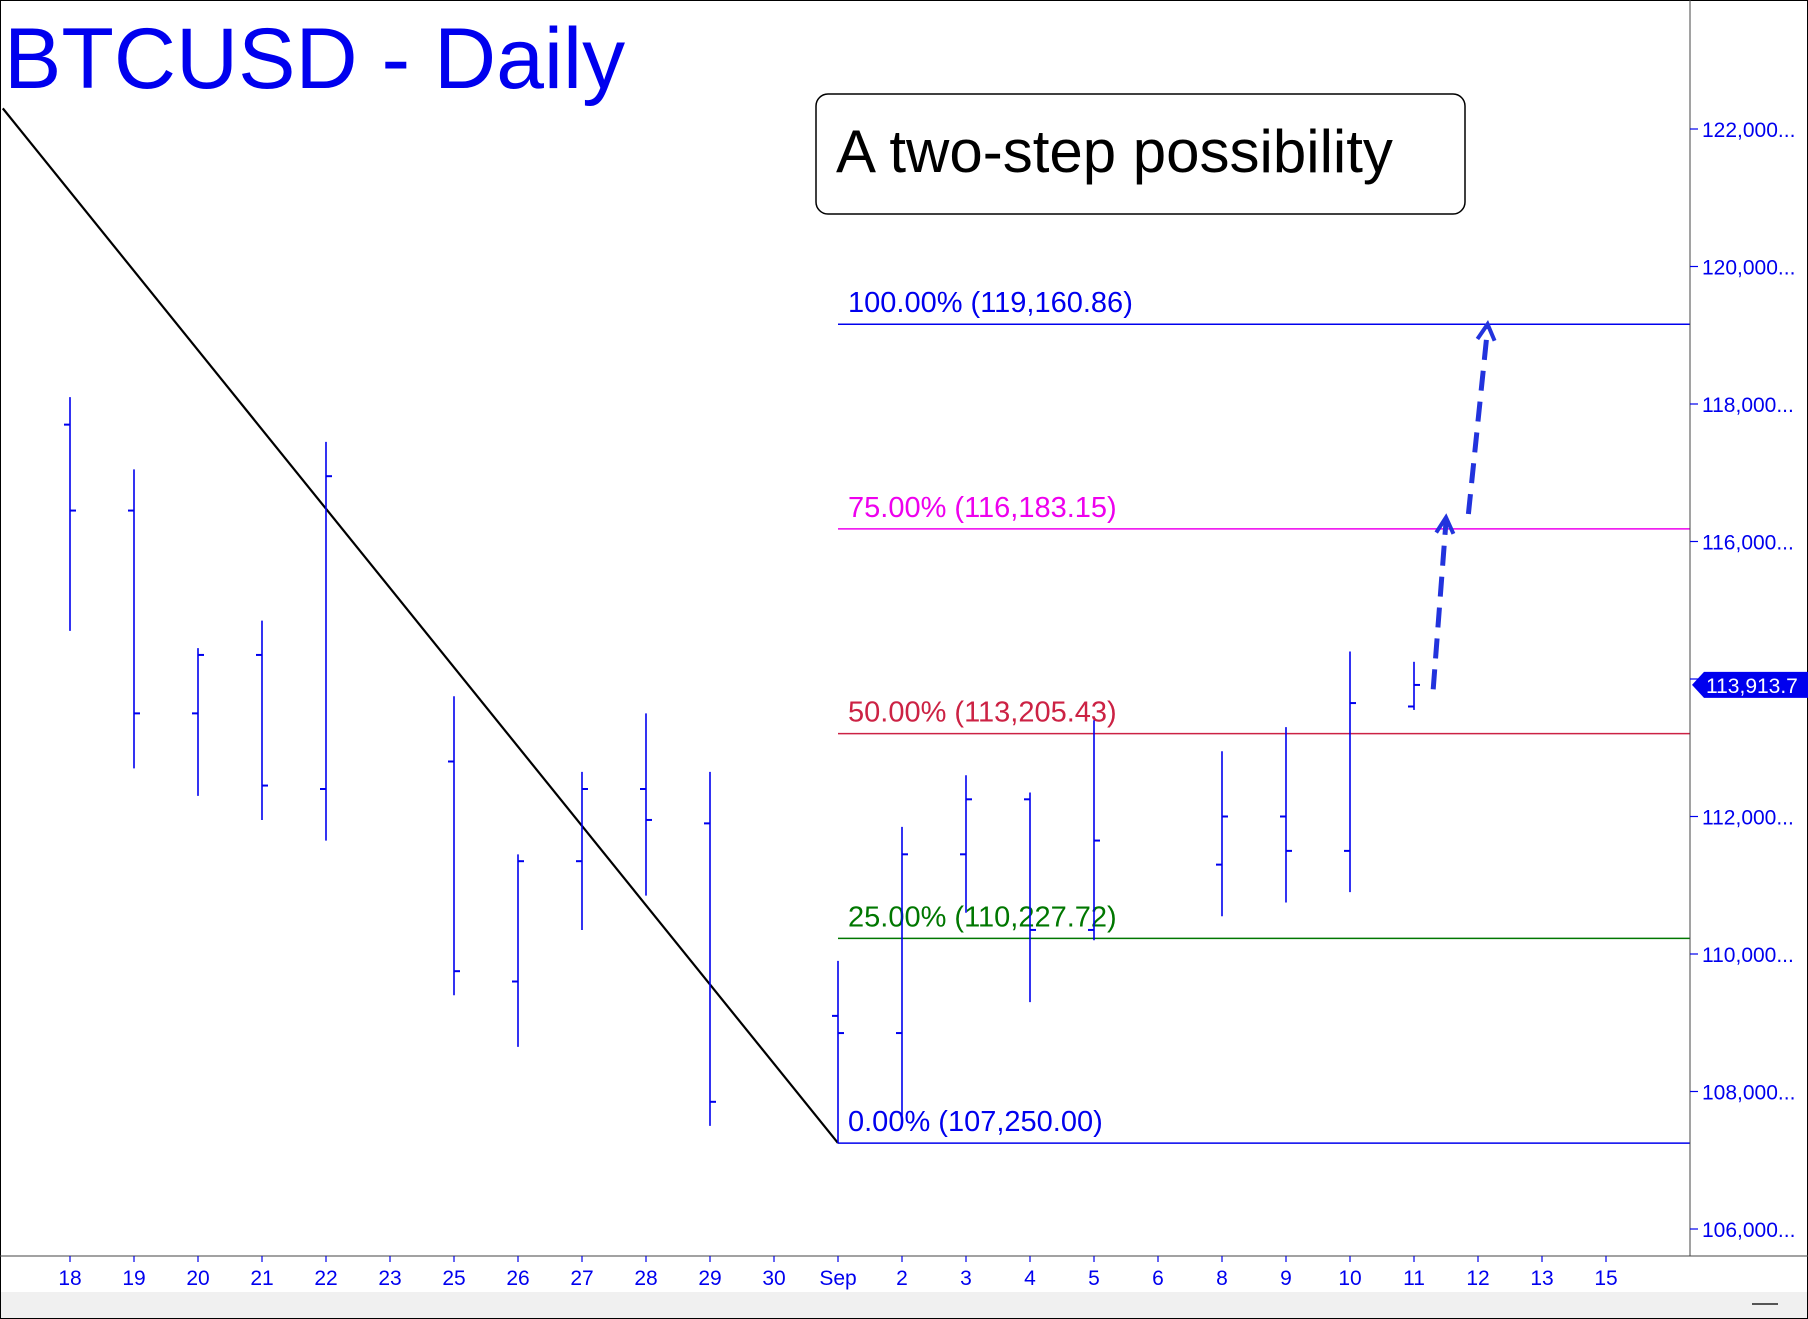  Describe the element at coordinates (1222, 1278) in the screenshot. I see `x-tick-label: 8` at that location.